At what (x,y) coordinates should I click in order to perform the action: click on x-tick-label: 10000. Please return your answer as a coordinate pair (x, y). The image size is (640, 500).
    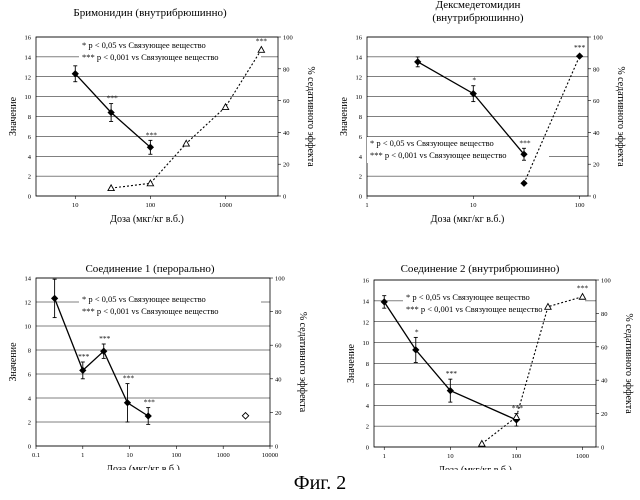
    Looking at the image, I should click on (270, 455).